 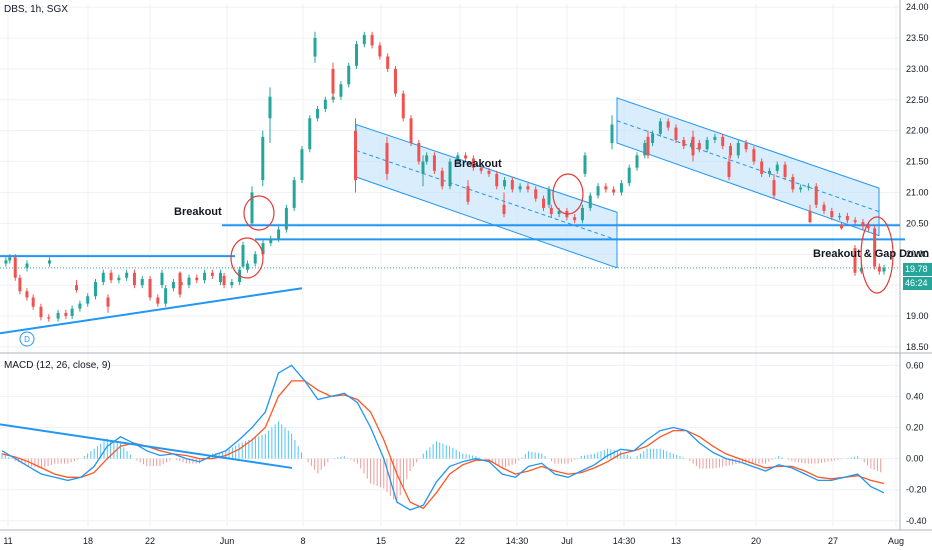 I want to click on macd-tick-label: -0.20, so click(x=916, y=490).